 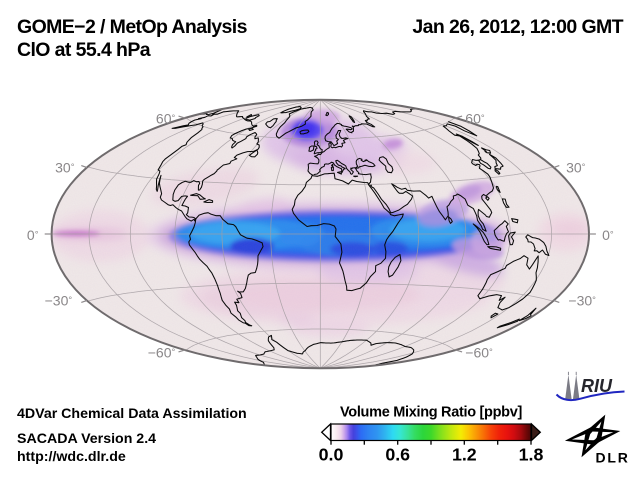 I want to click on svg-text: RIU, so click(x=597, y=386).